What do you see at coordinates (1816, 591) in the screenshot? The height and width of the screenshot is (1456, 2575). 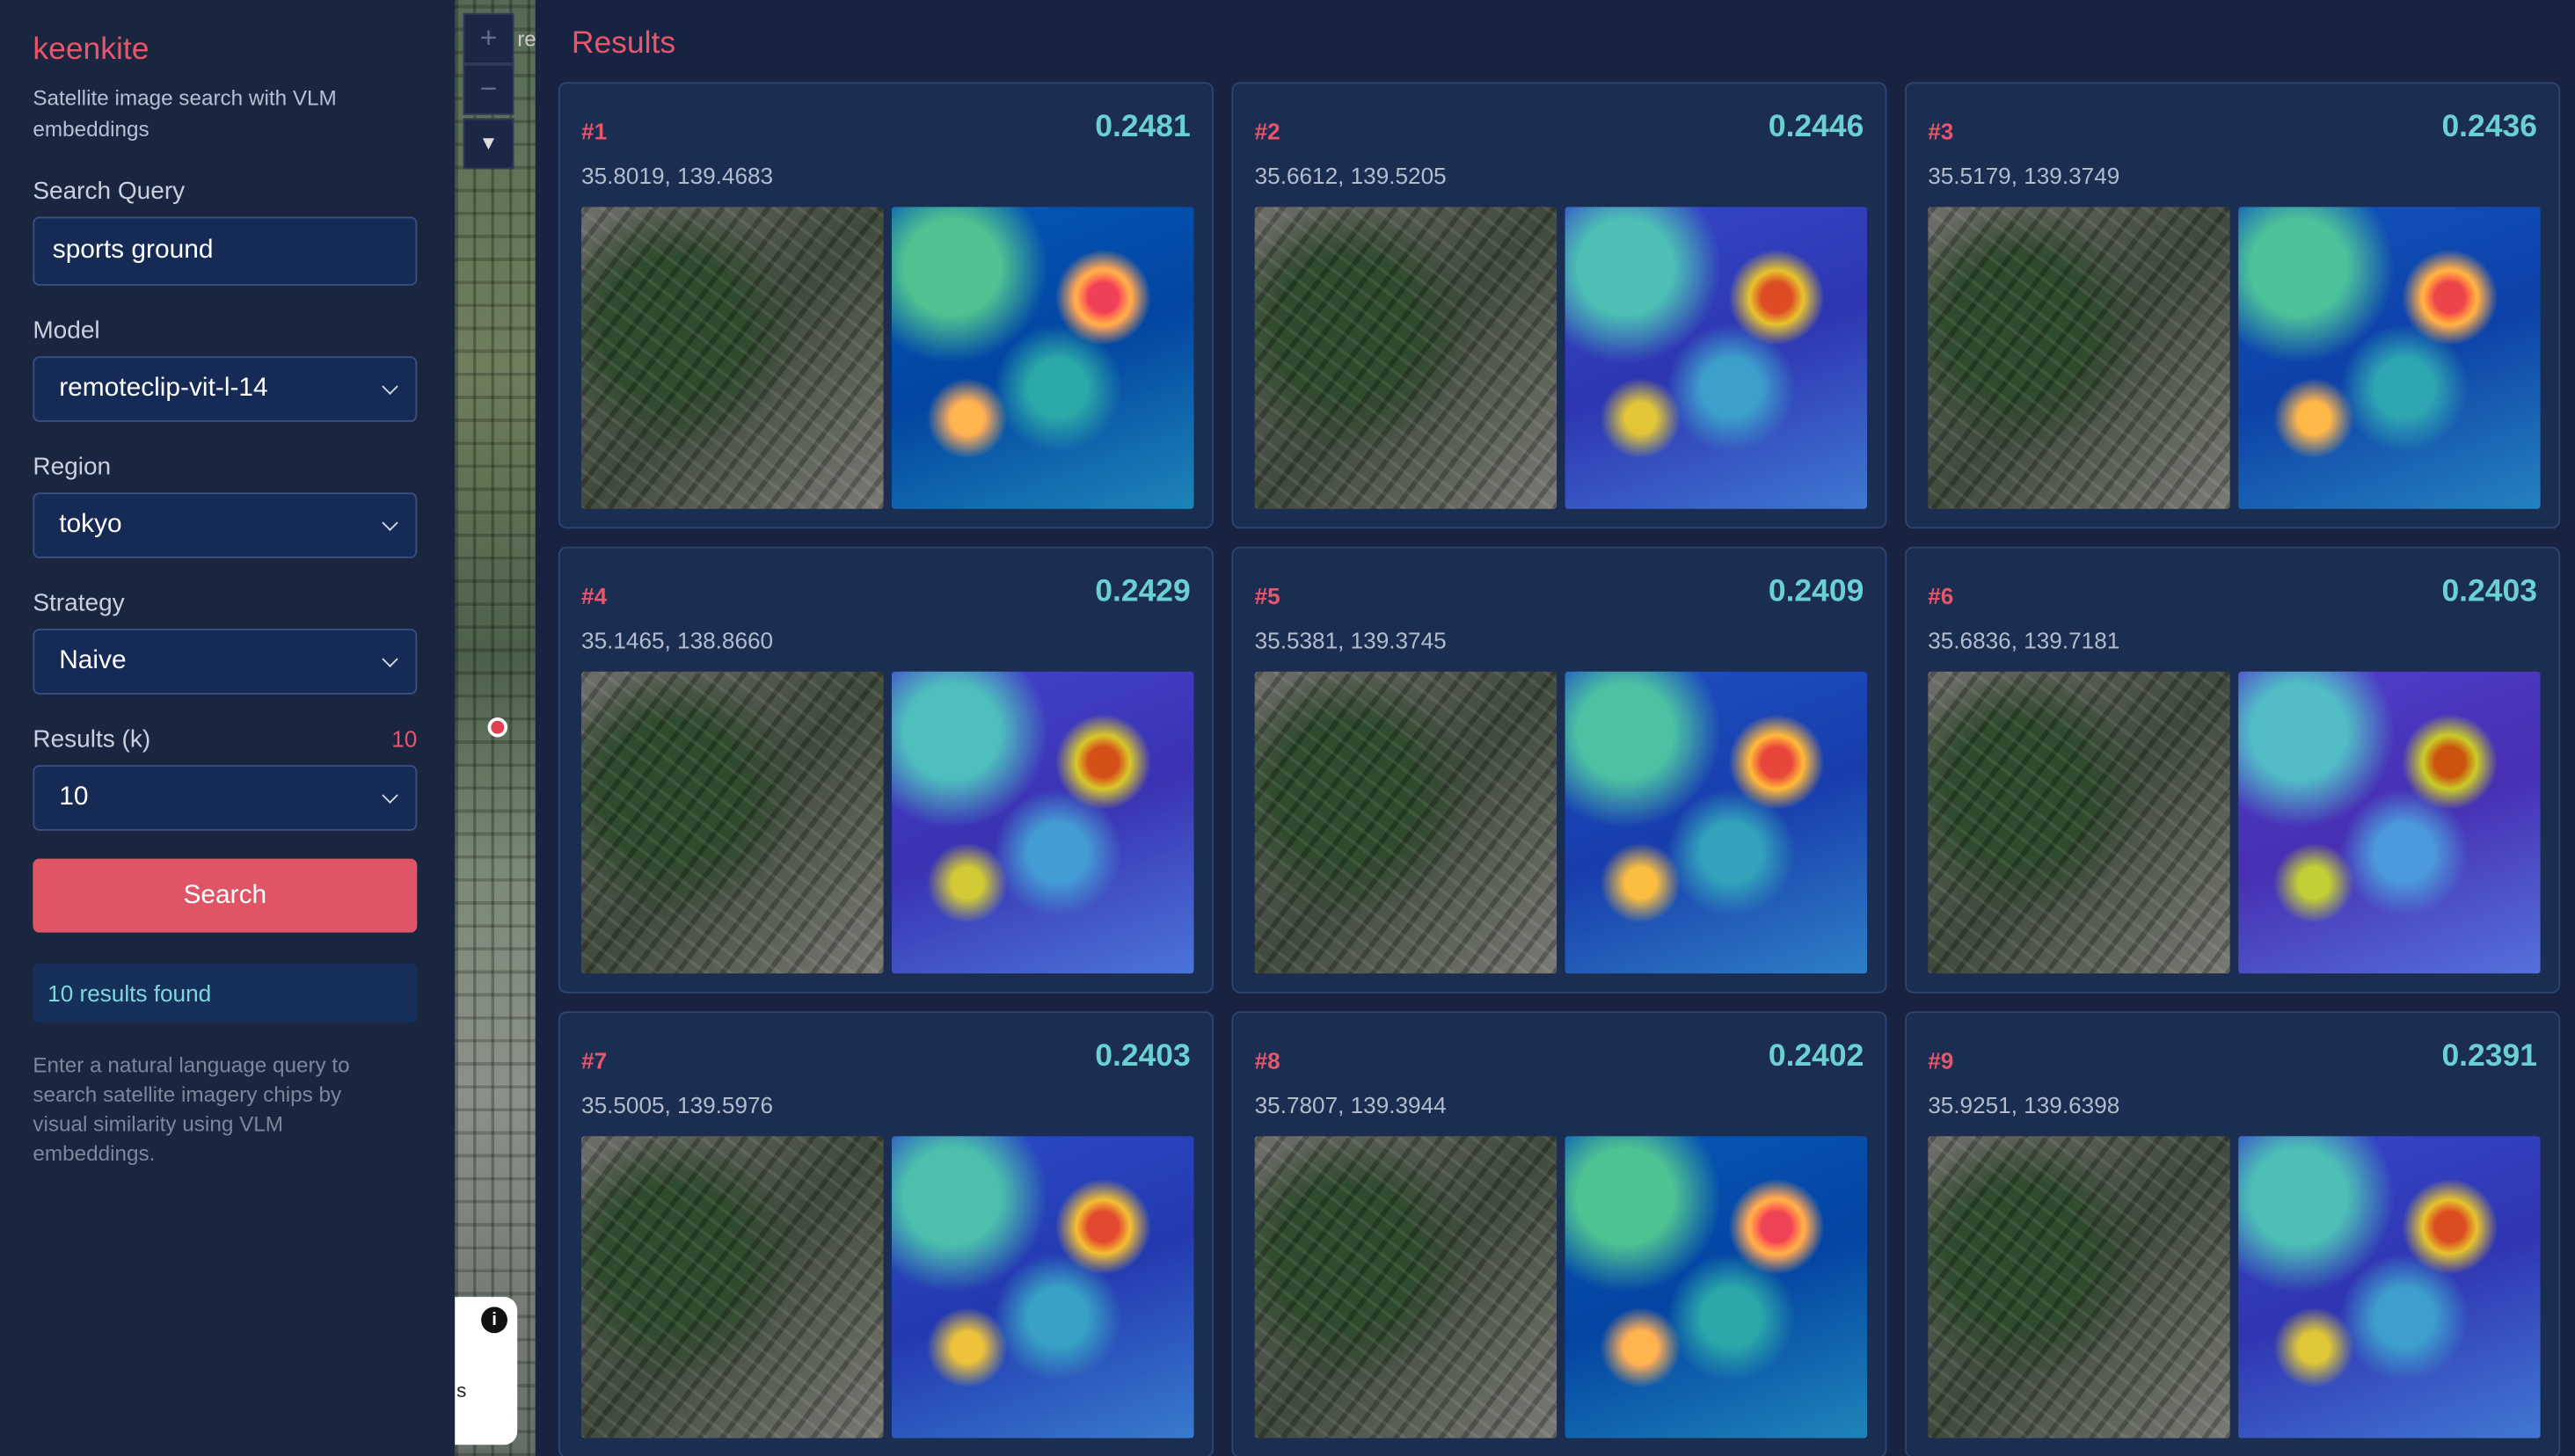 I see `score: 0.2409` at bounding box center [1816, 591].